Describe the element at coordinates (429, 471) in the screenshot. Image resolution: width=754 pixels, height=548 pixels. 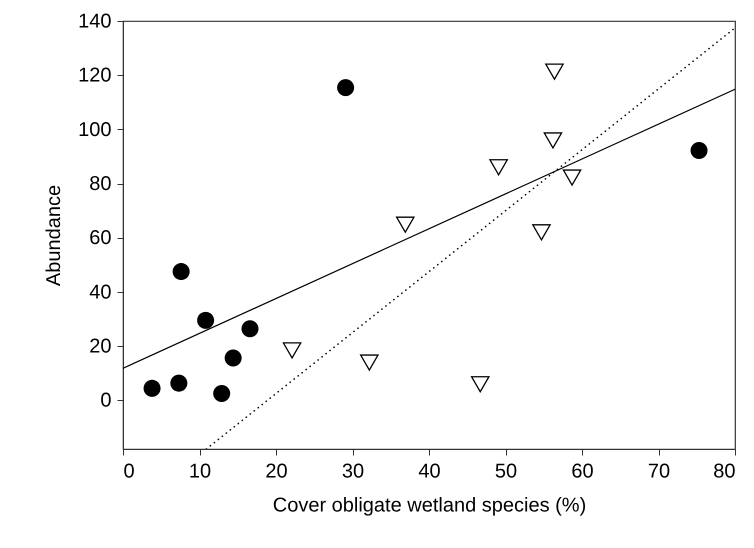
I see `x-tick-label: 40` at that location.